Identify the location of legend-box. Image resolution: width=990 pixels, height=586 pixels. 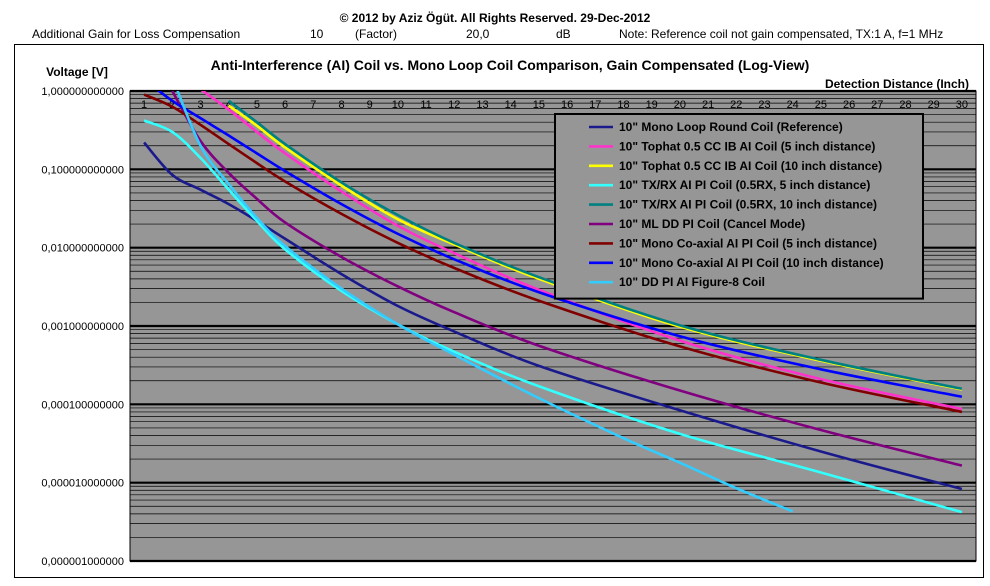
(739, 206).